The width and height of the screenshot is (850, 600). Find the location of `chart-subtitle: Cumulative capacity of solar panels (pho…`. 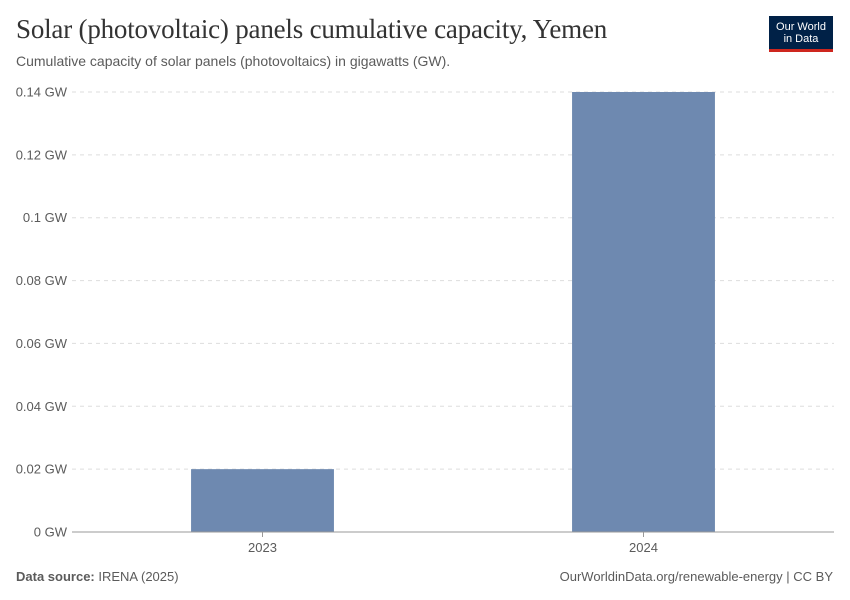

chart-subtitle: Cumulative capacity of solar panels (pho… is located at coordinates (233, 61).